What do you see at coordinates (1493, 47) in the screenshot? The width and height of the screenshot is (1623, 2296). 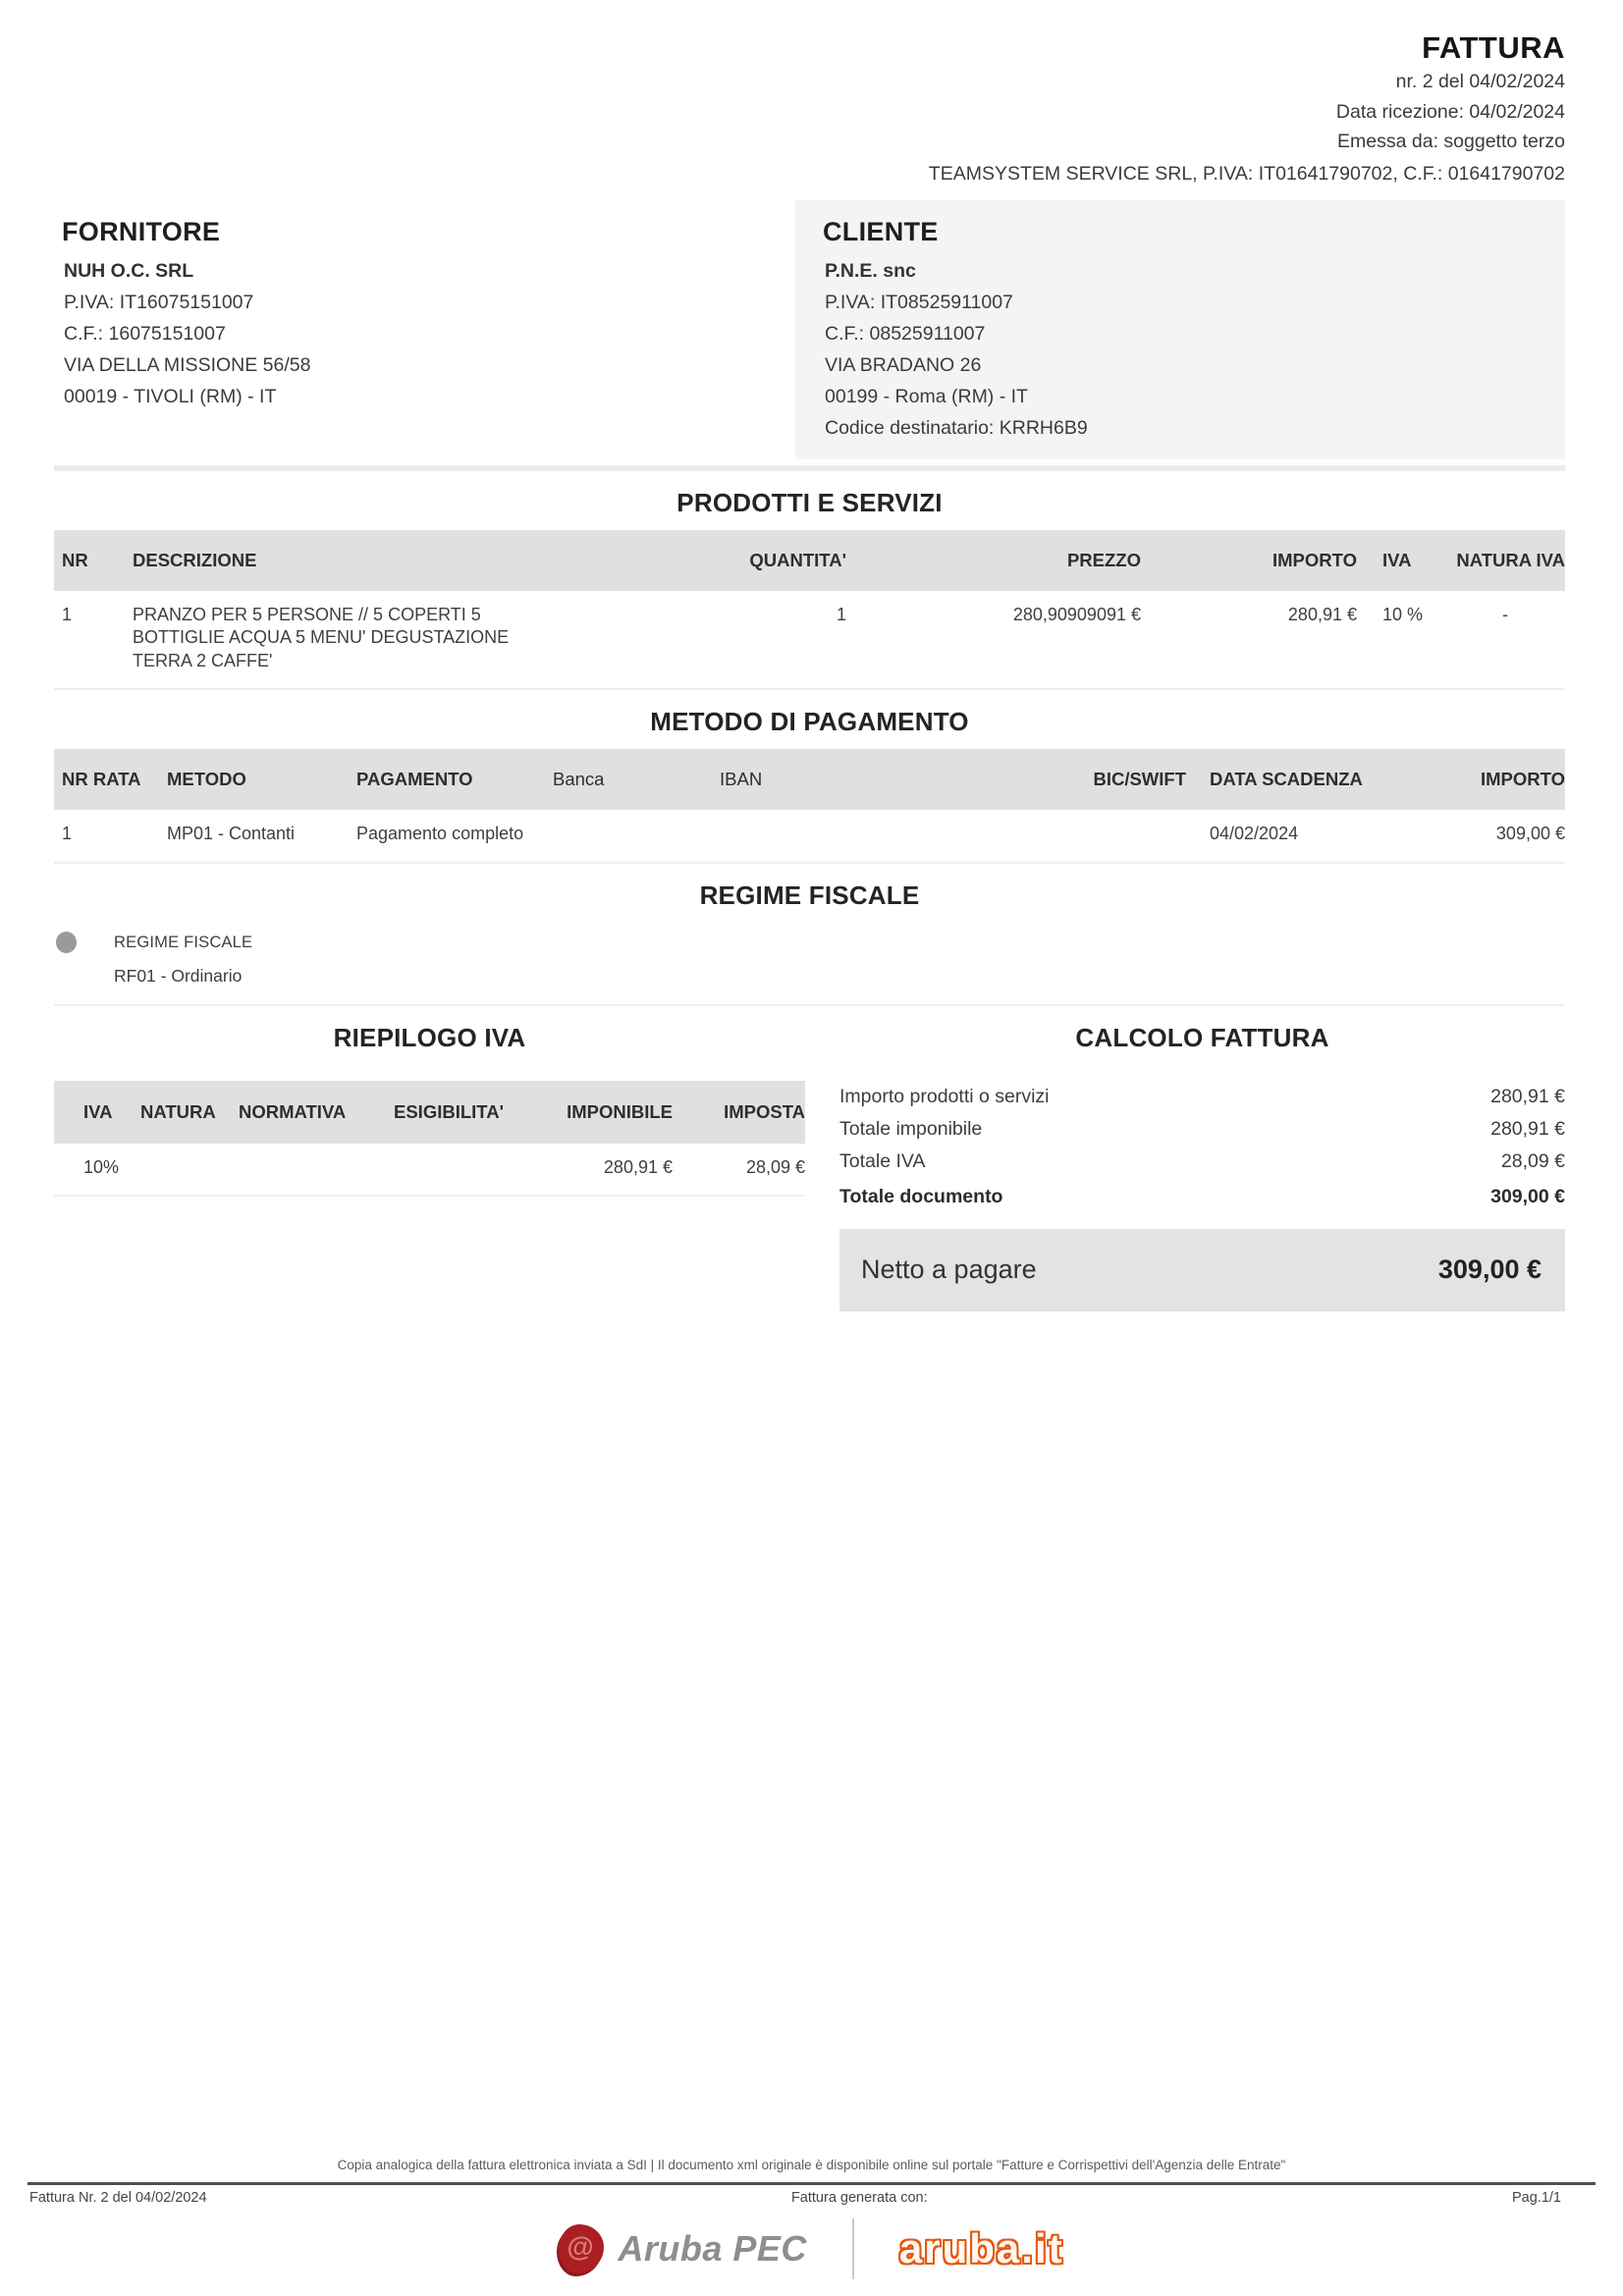 I see `document-title: FATTURA` at bounding box center [1493, 47].